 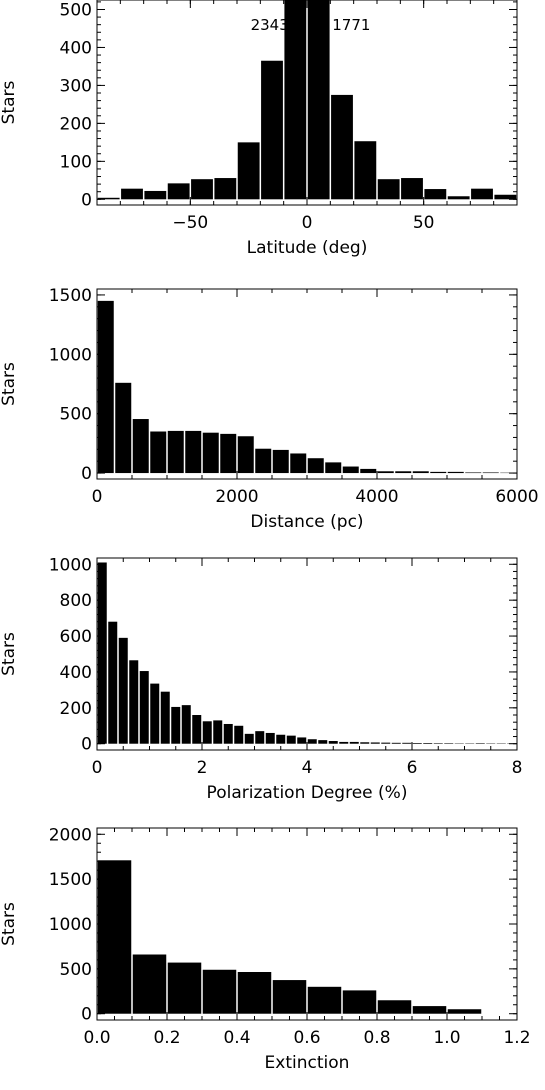 I want to click on y-tick-label: 800, so click(x=76, y=601).